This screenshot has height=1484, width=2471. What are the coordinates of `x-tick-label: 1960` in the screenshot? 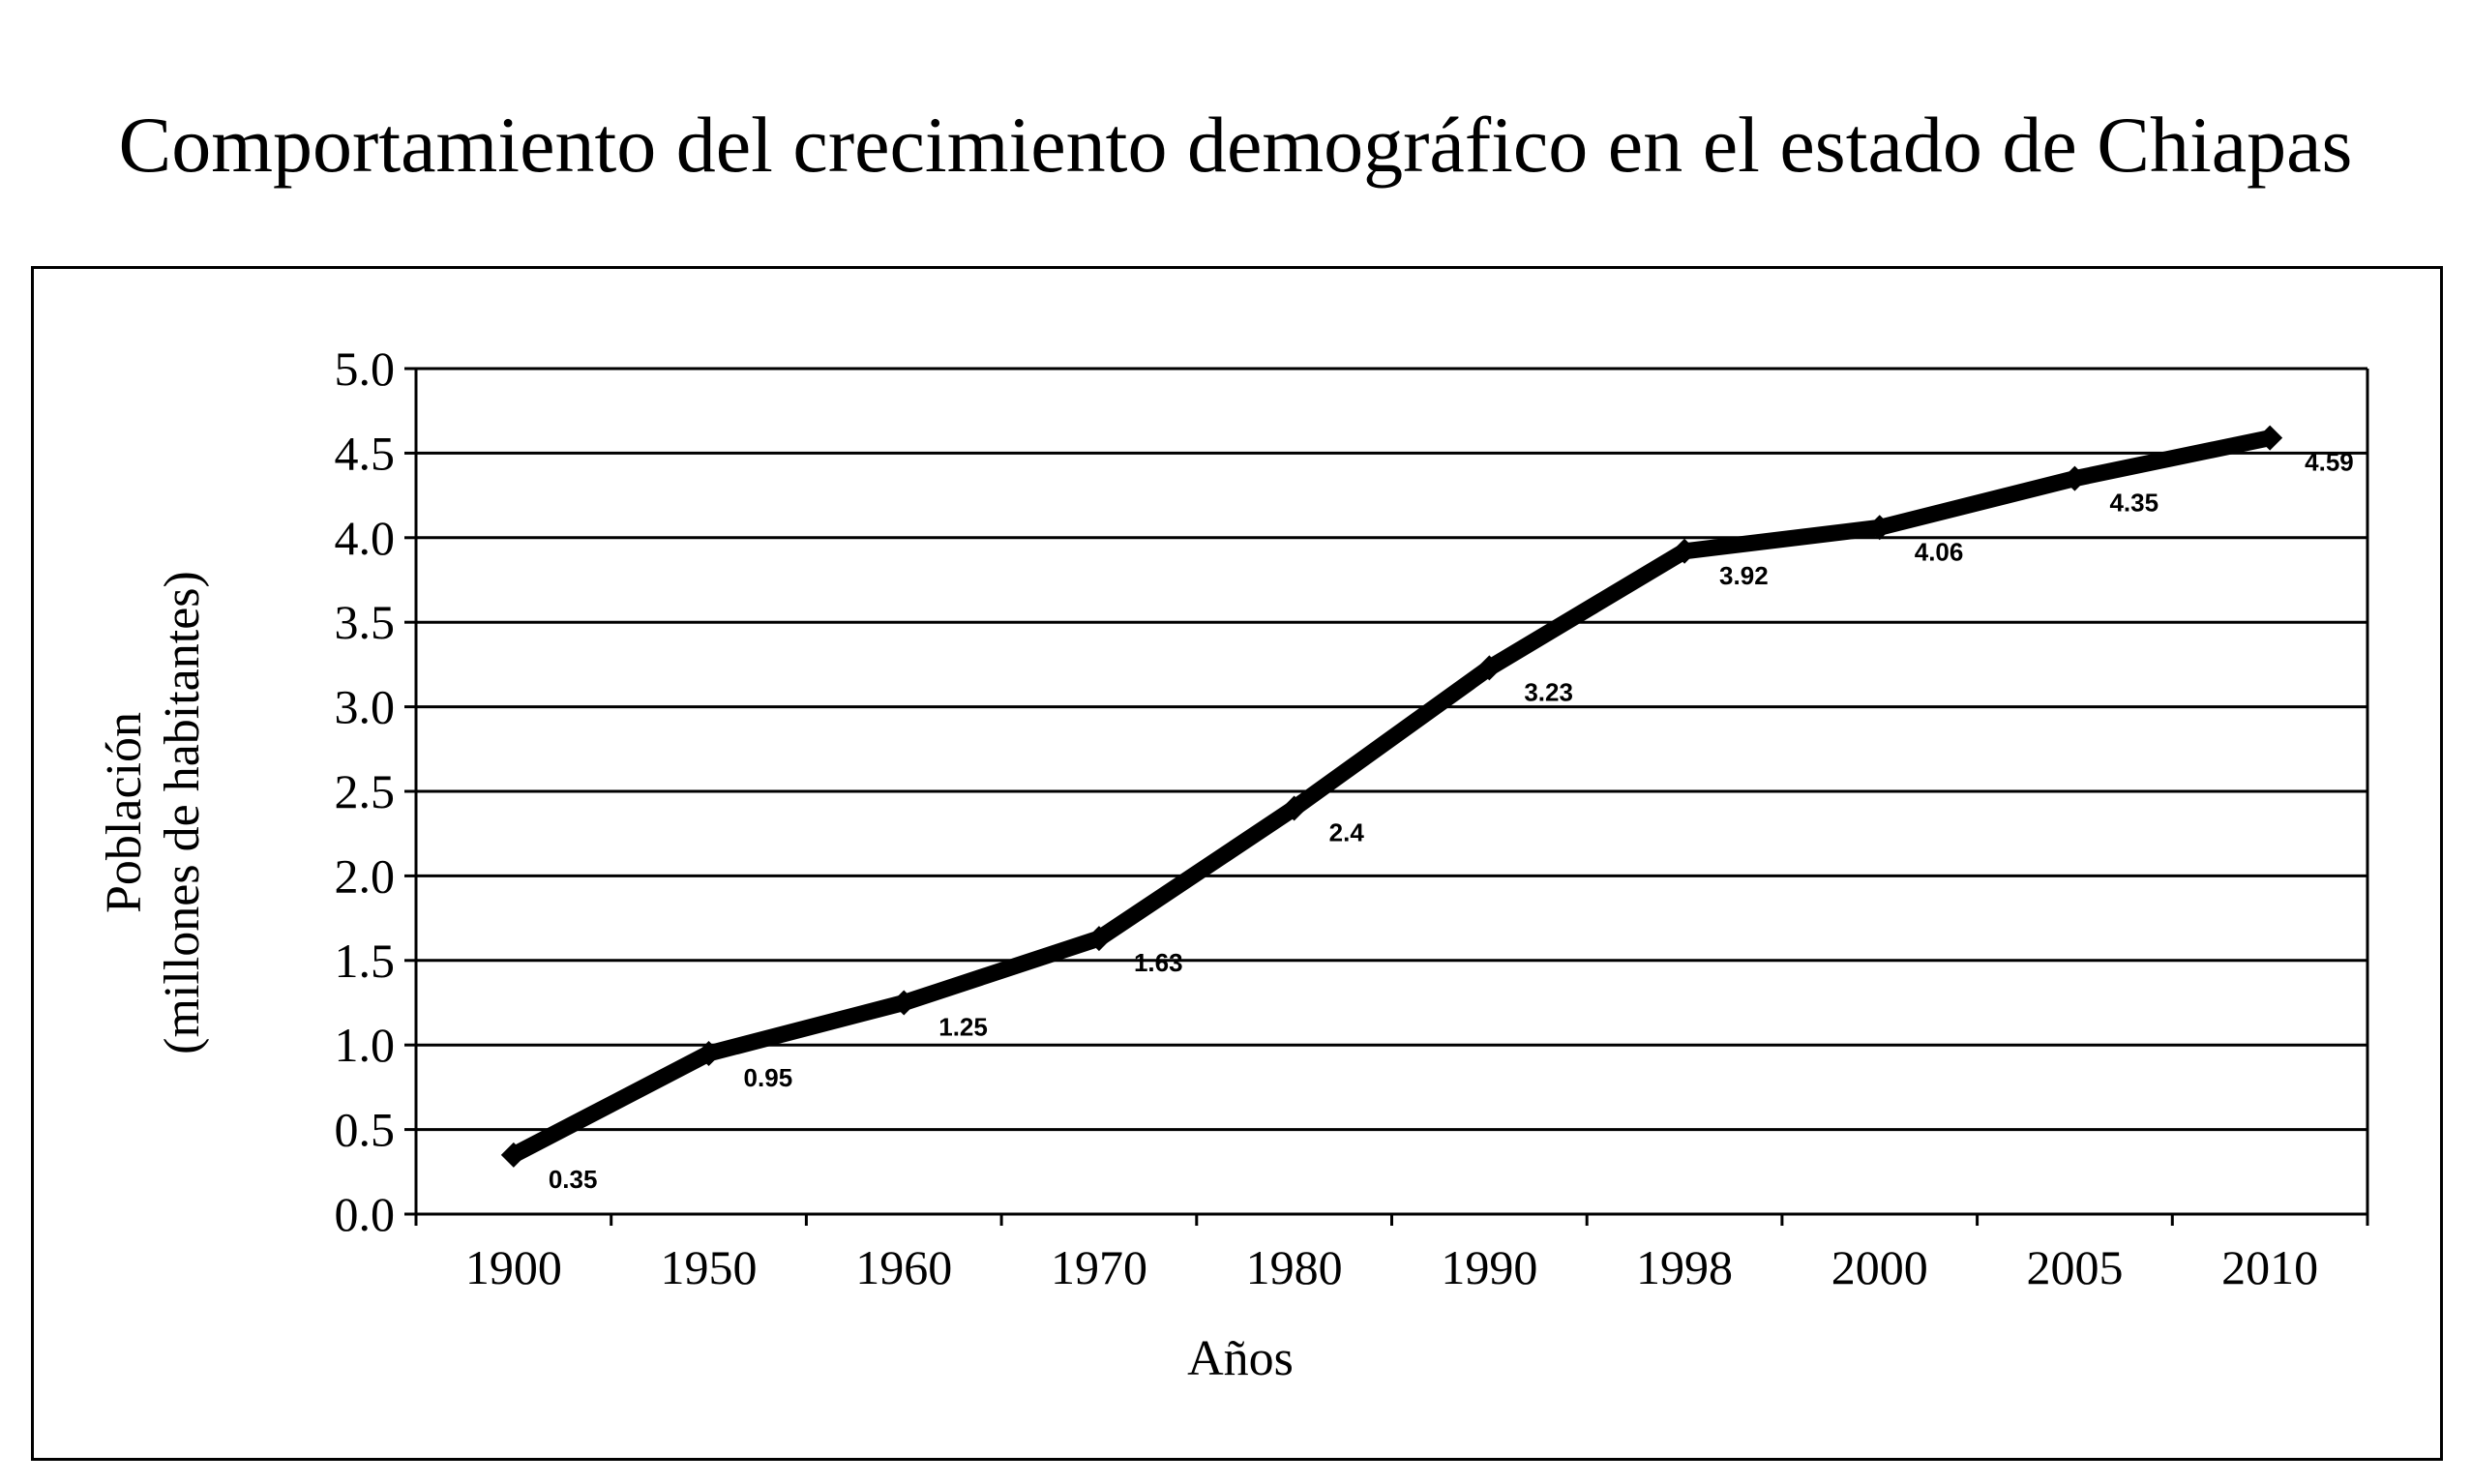 It's located at (903, 1267).